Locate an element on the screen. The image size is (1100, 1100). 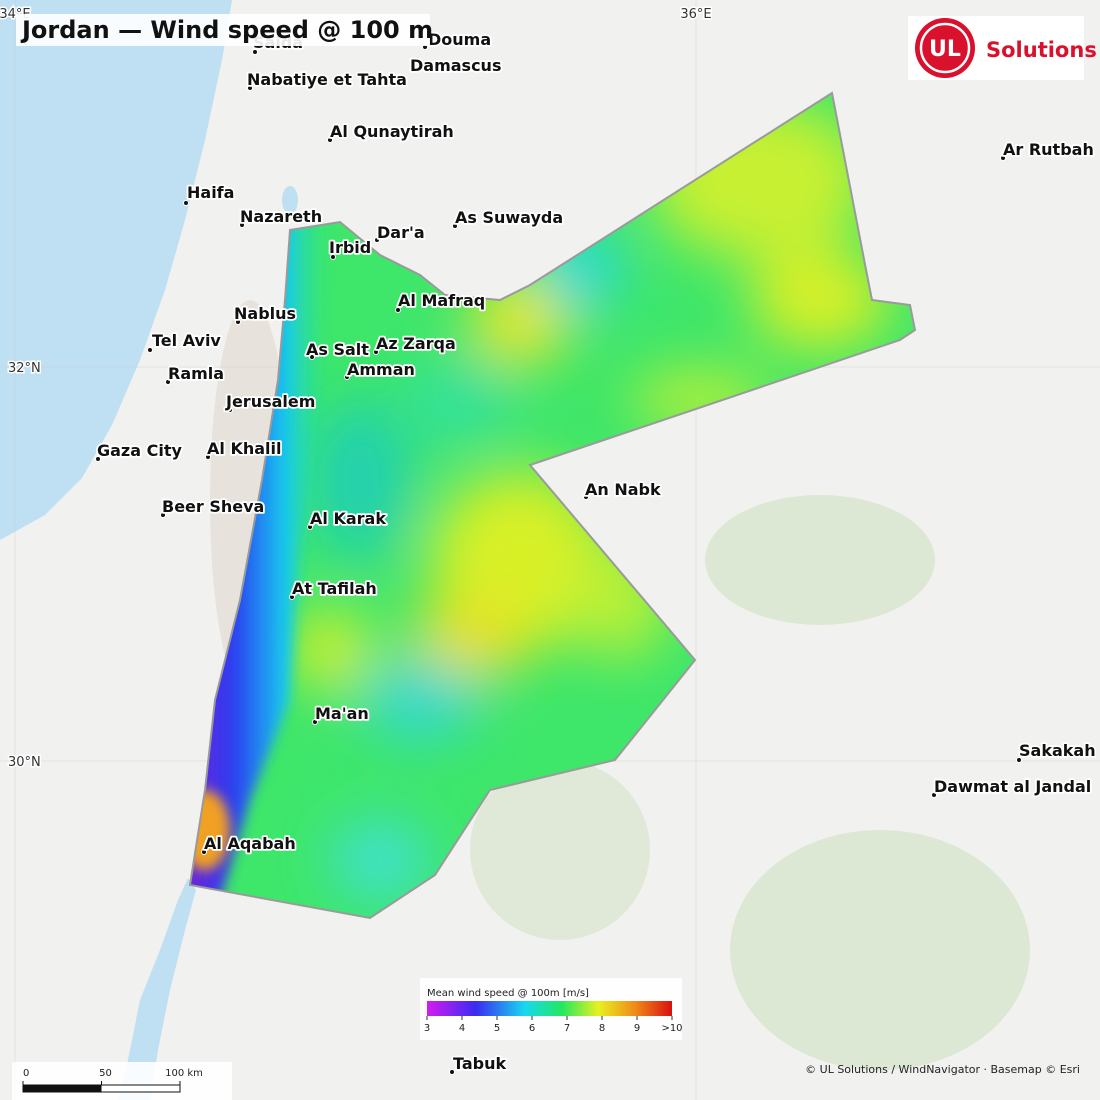
city-label: Beer Sheva is located at coordinates (213, 506).